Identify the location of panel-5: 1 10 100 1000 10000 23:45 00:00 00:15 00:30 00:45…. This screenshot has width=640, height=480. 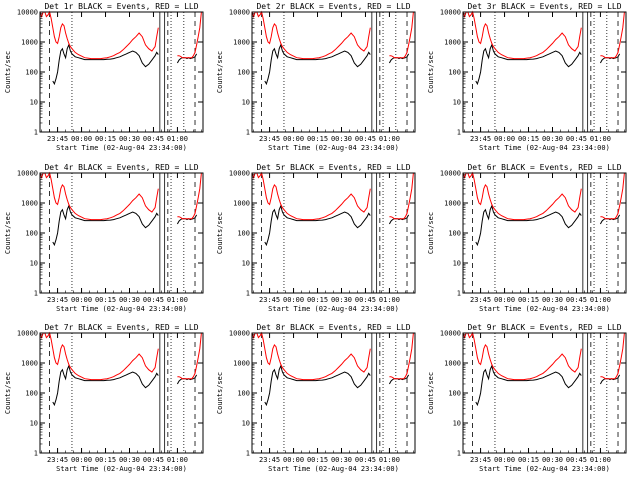
(316, 238).